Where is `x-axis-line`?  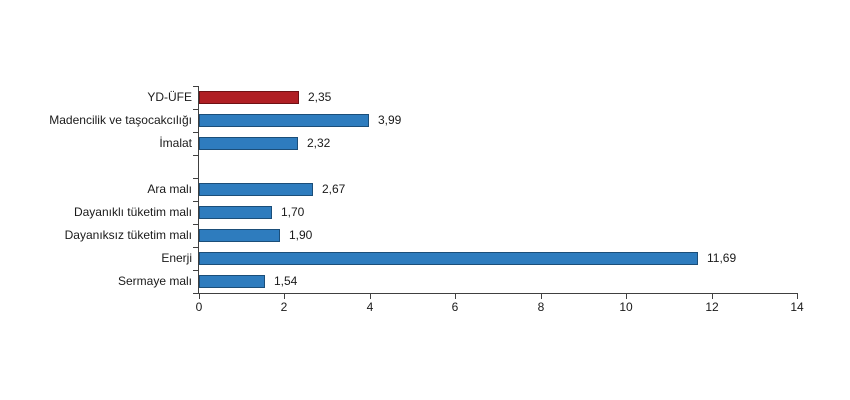 x-axis-line is located at coordinates (498, 293).